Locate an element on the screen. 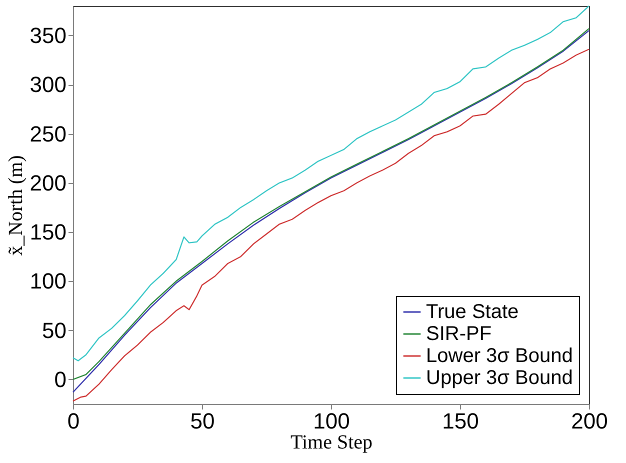 This screenshot has width=626, height=463. legend-label: True State is located at coordinates (472, 312).